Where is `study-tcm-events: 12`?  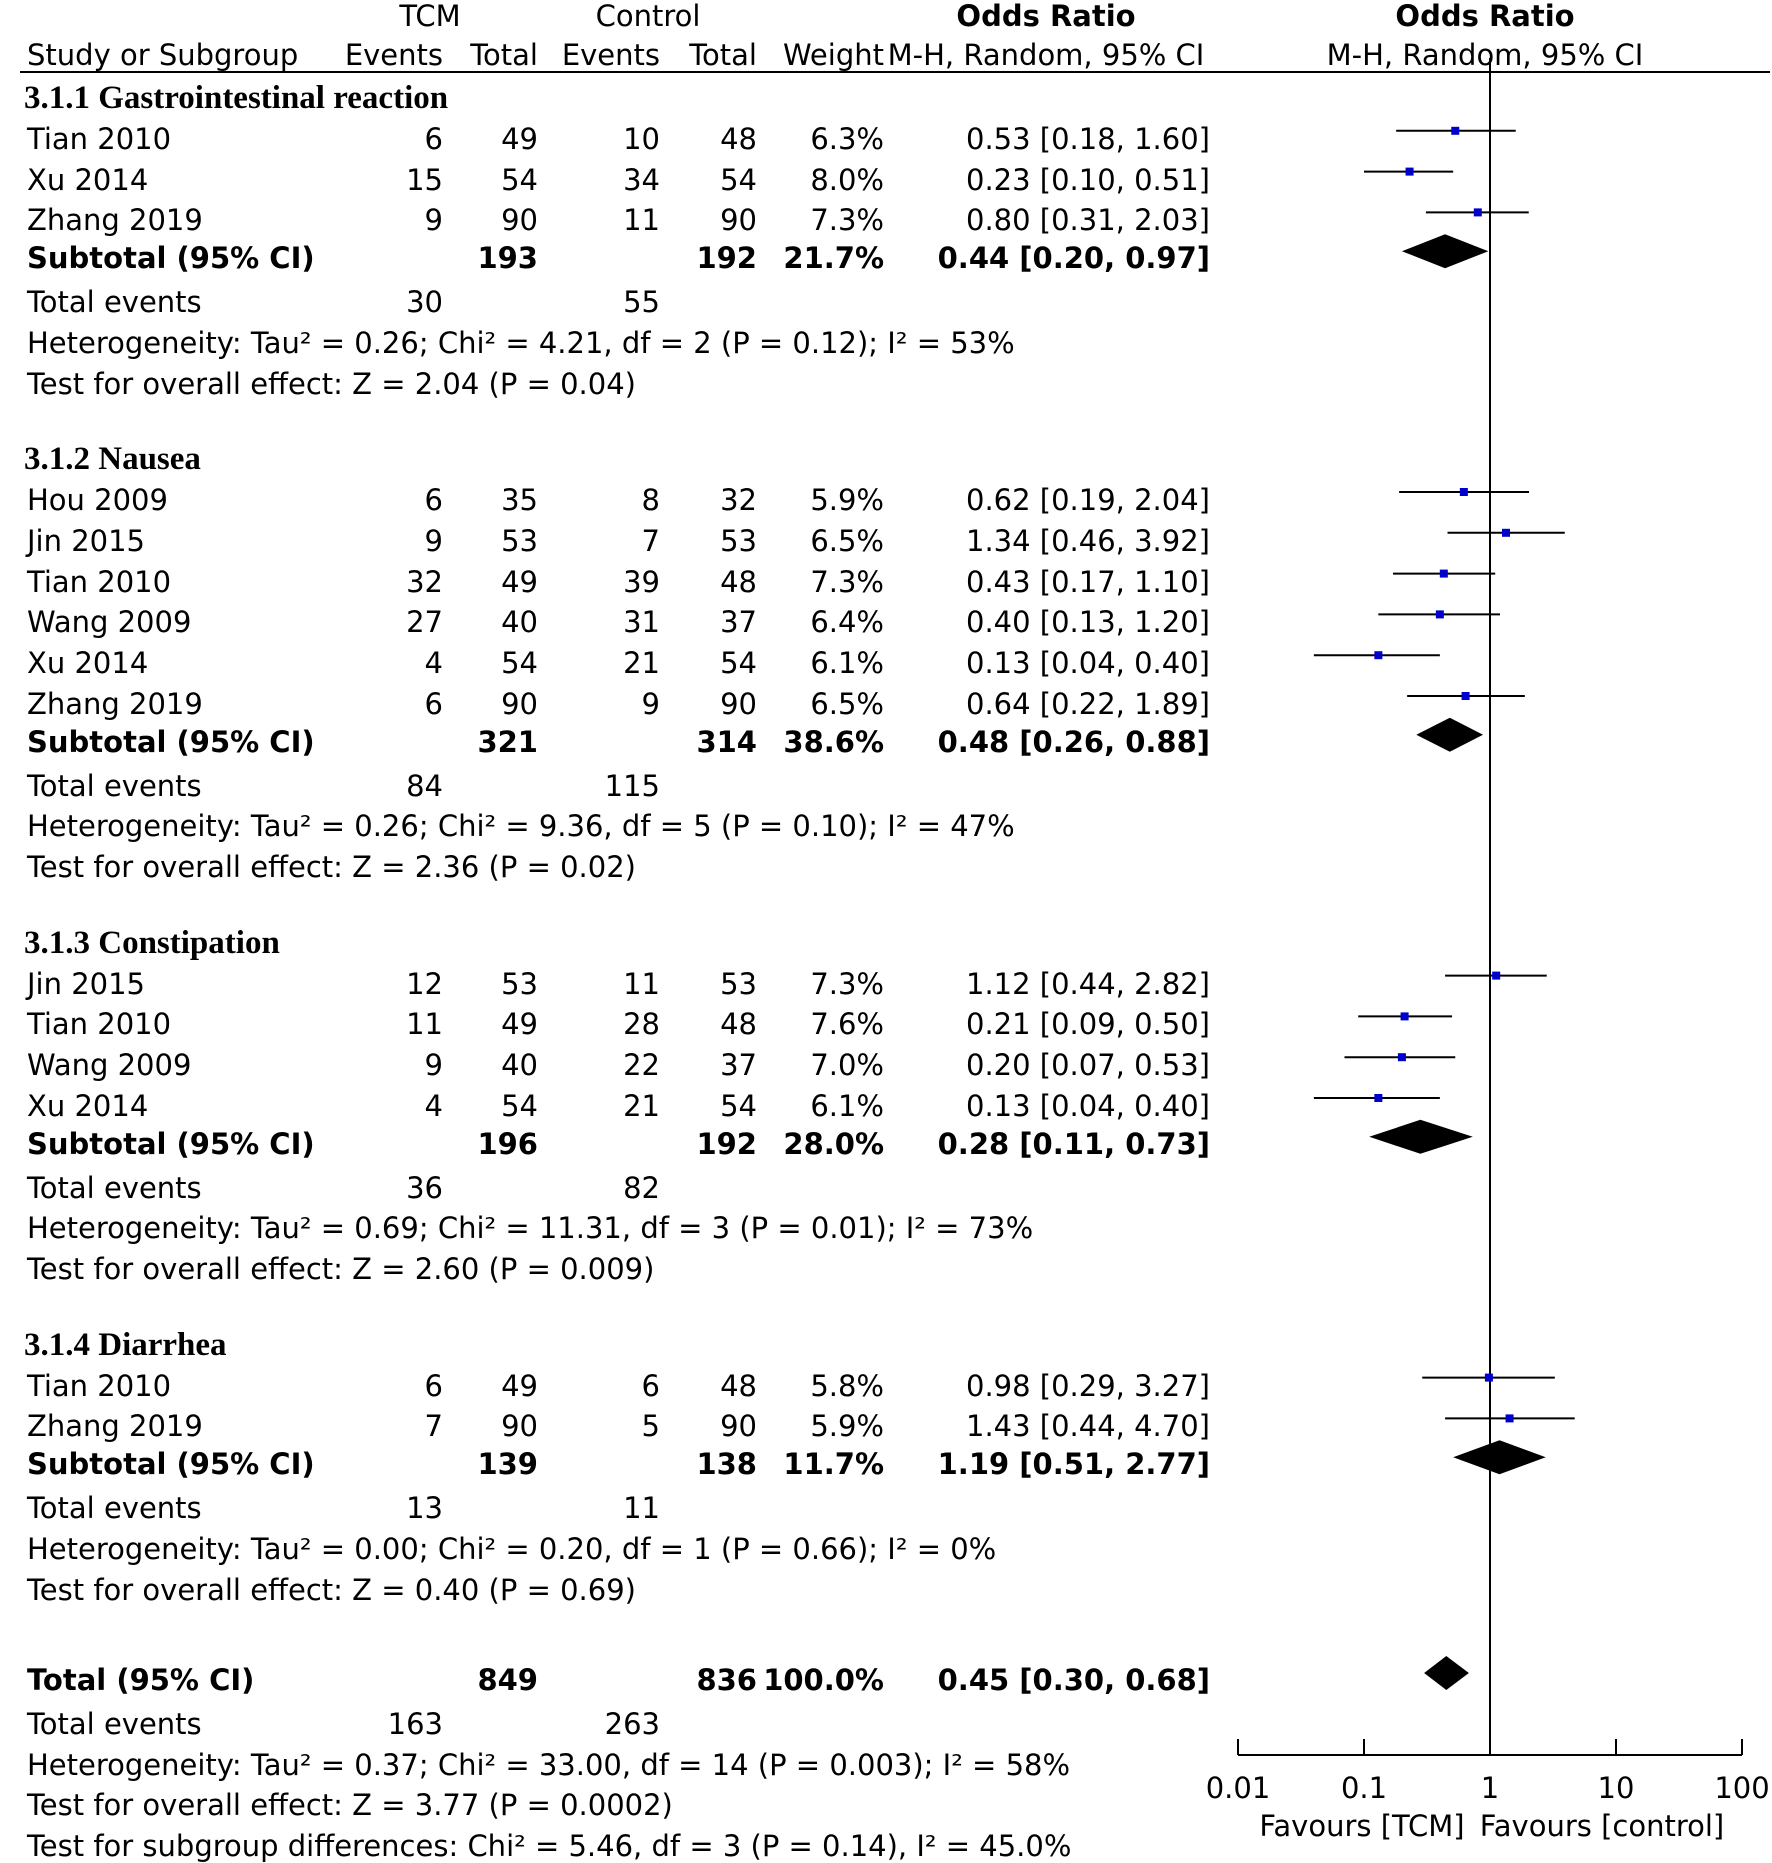 study-tcm-events: 12 is located at coordinates (424, 983).